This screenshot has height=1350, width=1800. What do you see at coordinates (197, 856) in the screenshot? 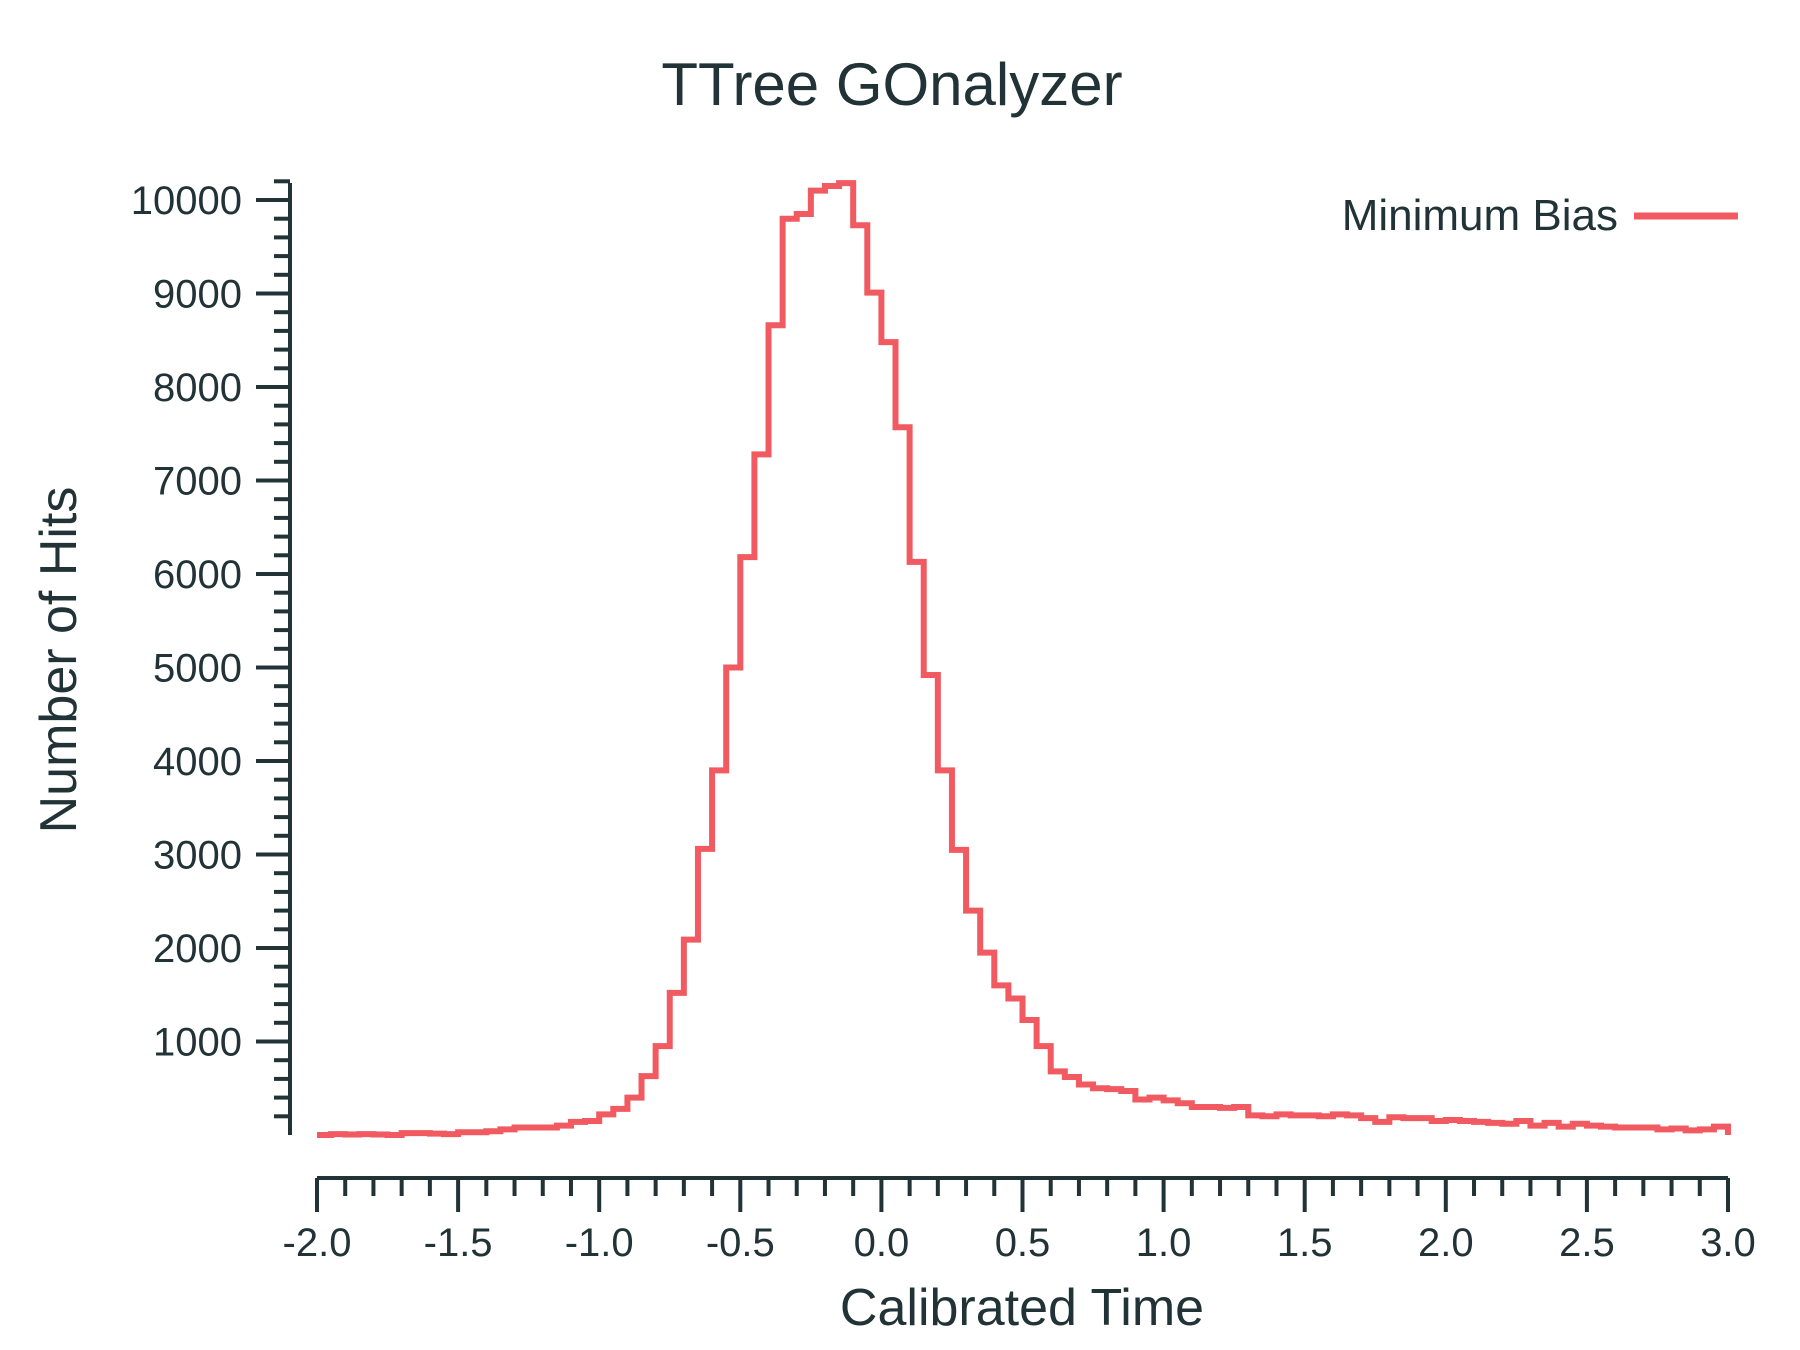
I see `y-tick-label: 3000` at bounding box center [197, 856].